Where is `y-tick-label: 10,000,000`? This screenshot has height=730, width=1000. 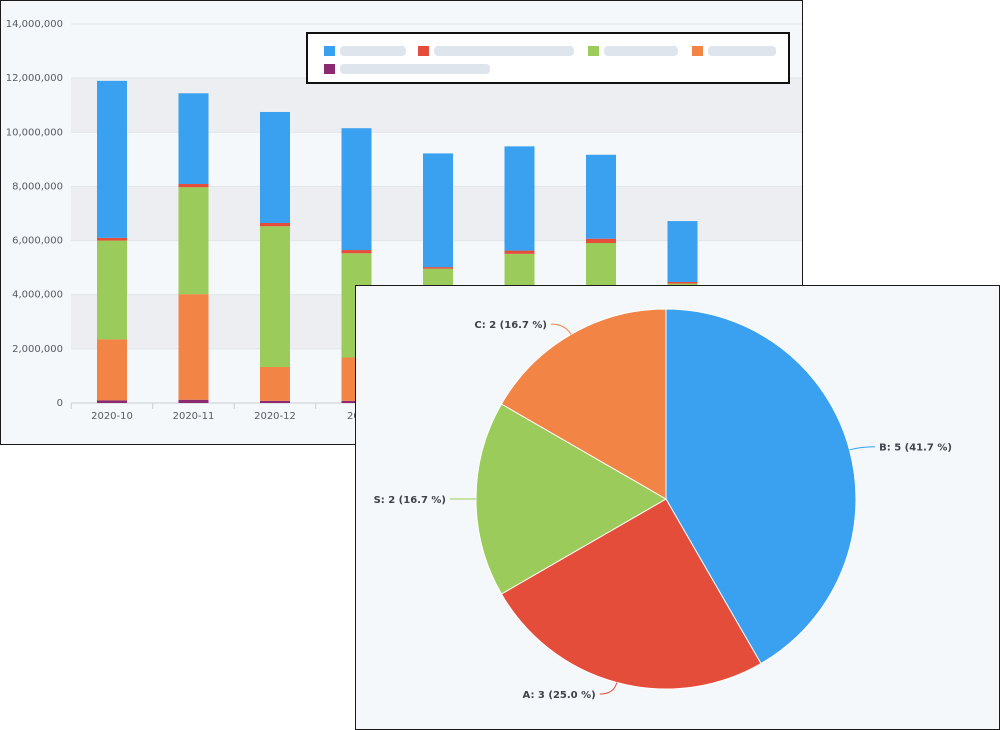 y-tick-label: 10,000,000 is located at coordinates (34, 132).